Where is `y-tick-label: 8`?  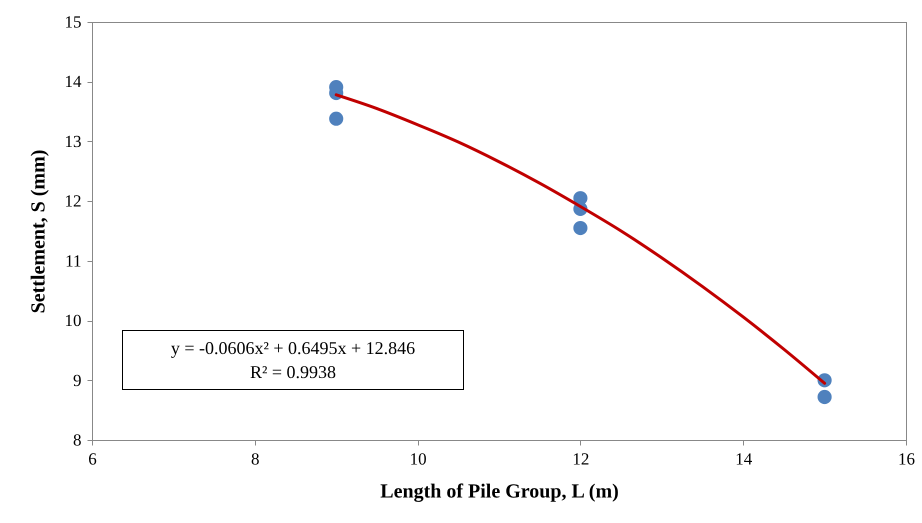
y-tick-label: 8 is located at coordinates (77, 440).